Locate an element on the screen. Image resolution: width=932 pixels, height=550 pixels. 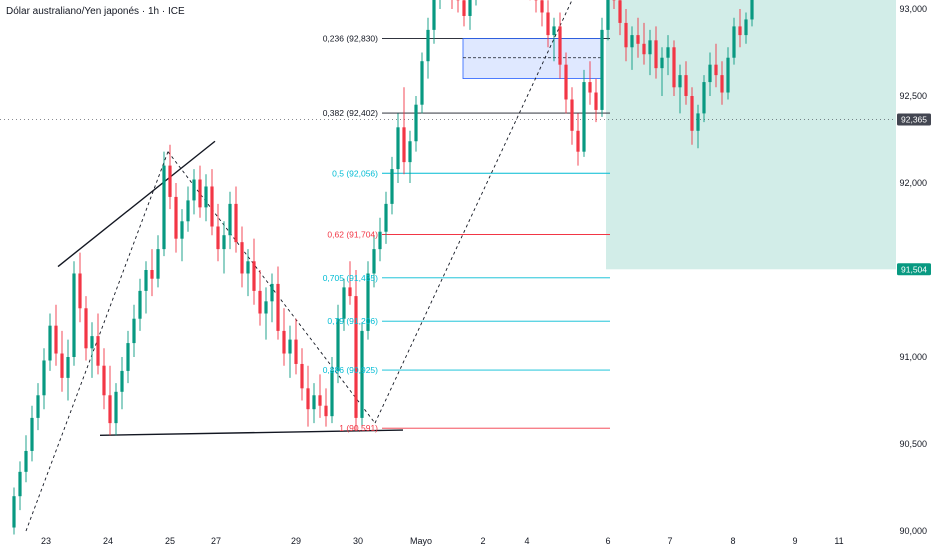
fib-label: 0,5 (92,056) is located at coordinates (355, 173).